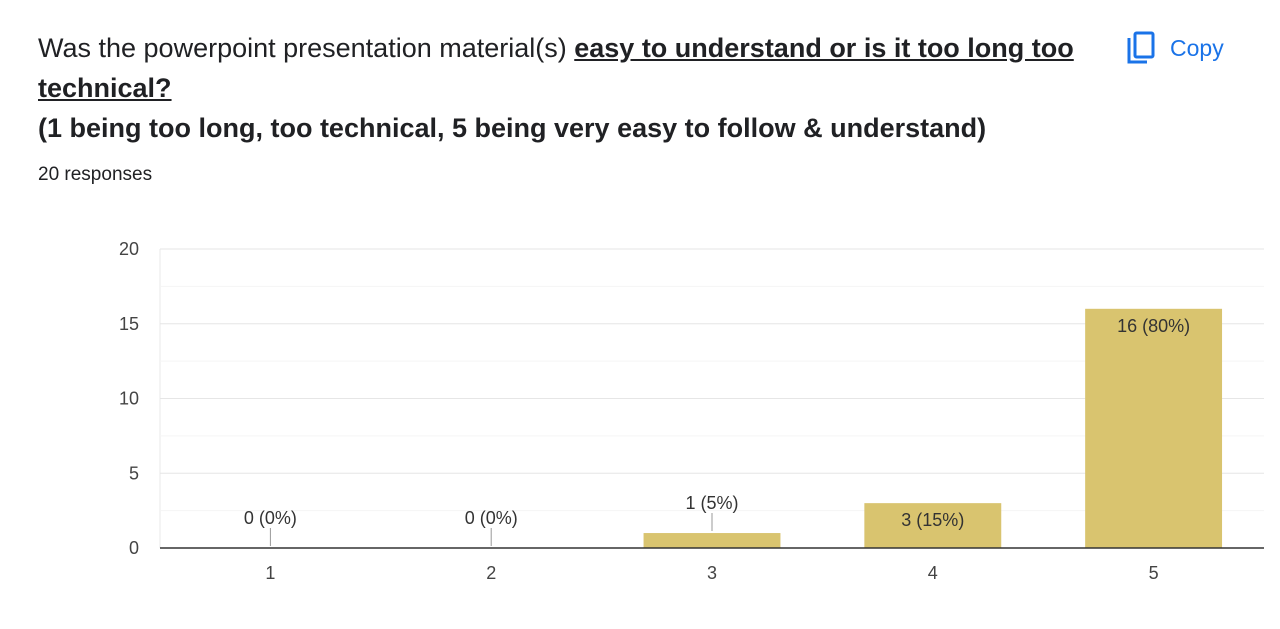 Image resolution: width=1280 pixels, height=629 pixels. Describe the element at coordinates (491, 573) in the screenshot. I see `x-tick-label: 2` at that location.